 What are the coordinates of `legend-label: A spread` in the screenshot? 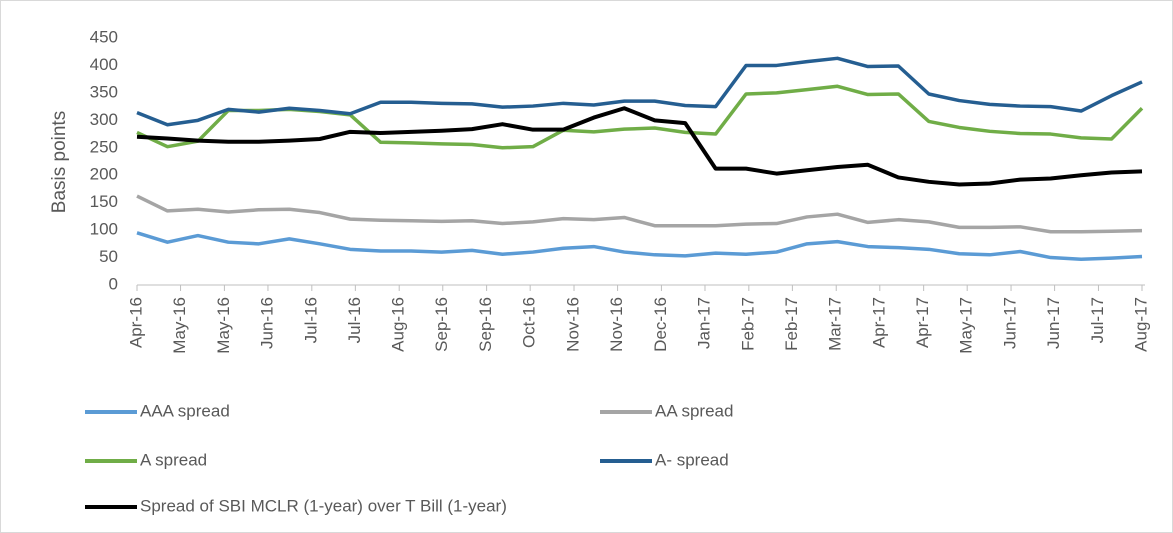 It's located at (173, 459).